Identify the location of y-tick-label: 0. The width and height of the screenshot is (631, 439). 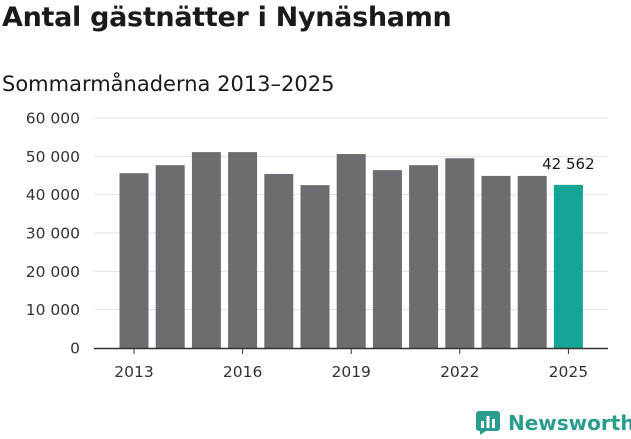
(75, 349).